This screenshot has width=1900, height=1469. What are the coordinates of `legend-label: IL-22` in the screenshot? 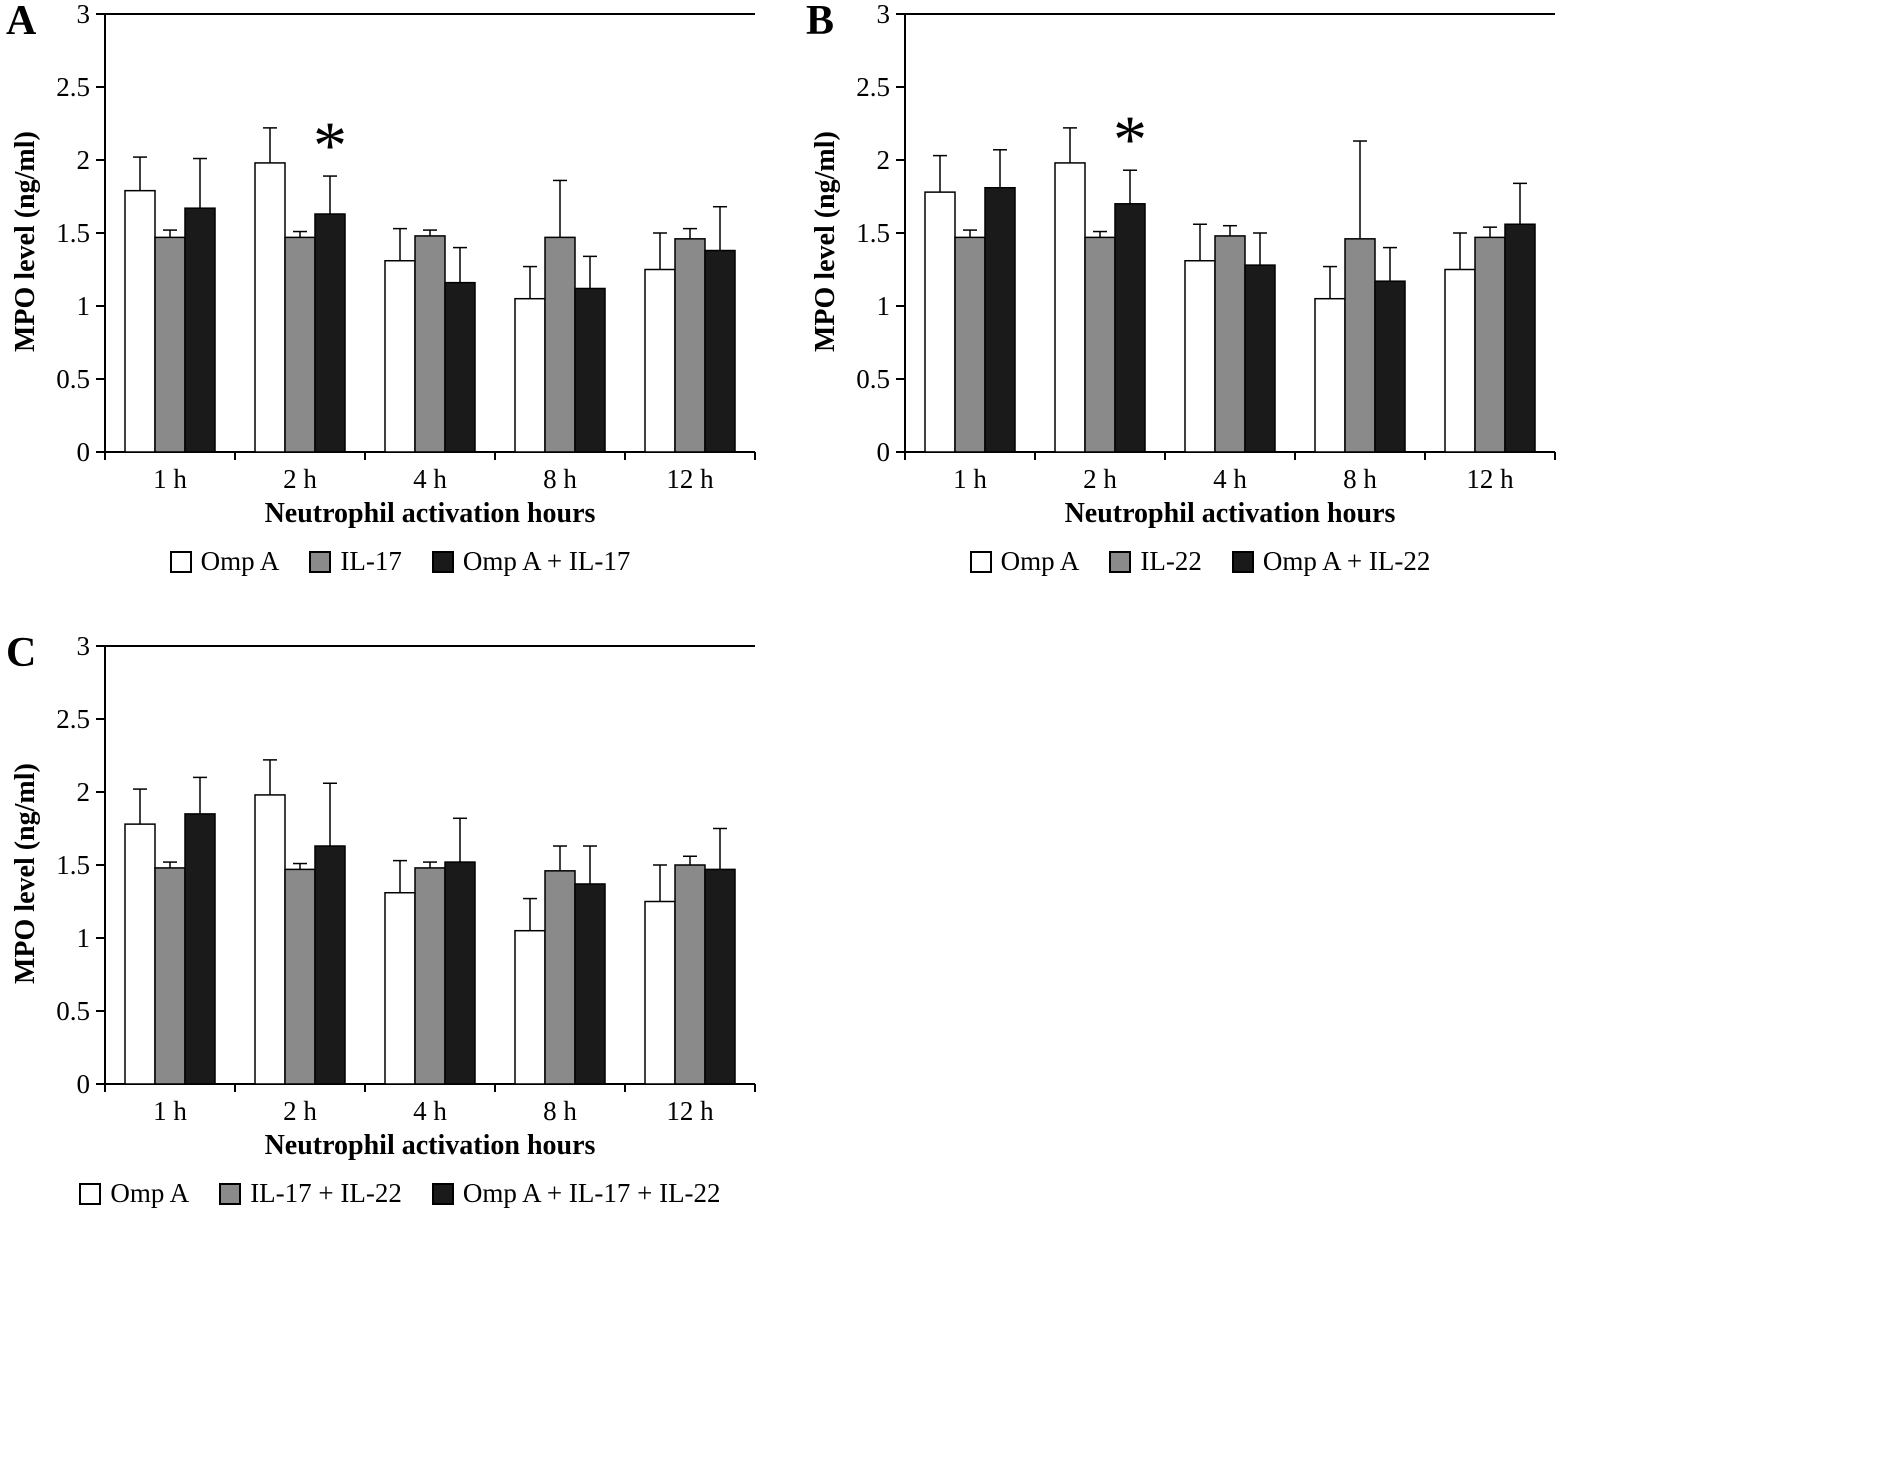 It's located at (1171, 561).